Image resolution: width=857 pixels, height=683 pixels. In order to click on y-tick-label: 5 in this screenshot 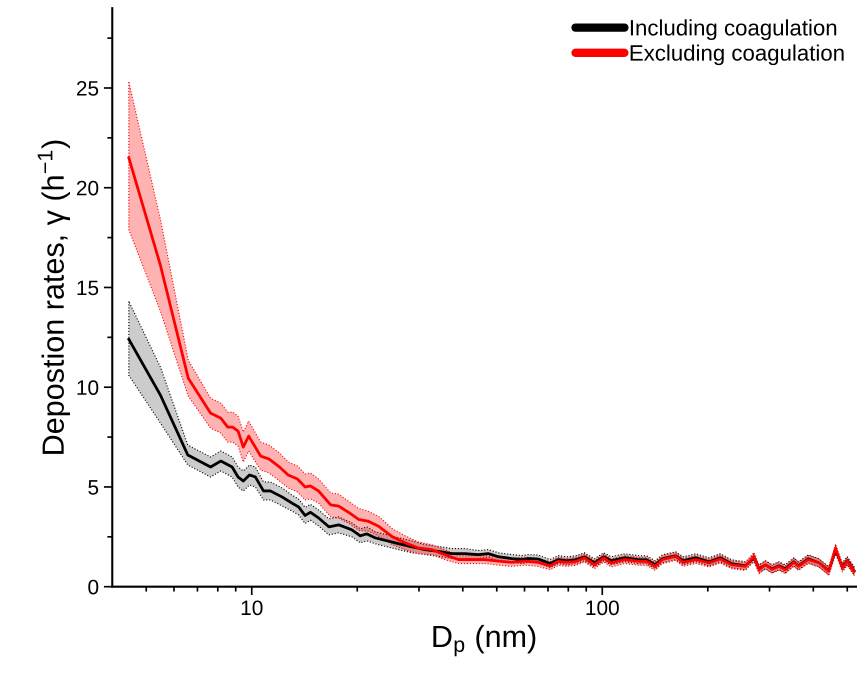, I will do `click(93, 487)`.